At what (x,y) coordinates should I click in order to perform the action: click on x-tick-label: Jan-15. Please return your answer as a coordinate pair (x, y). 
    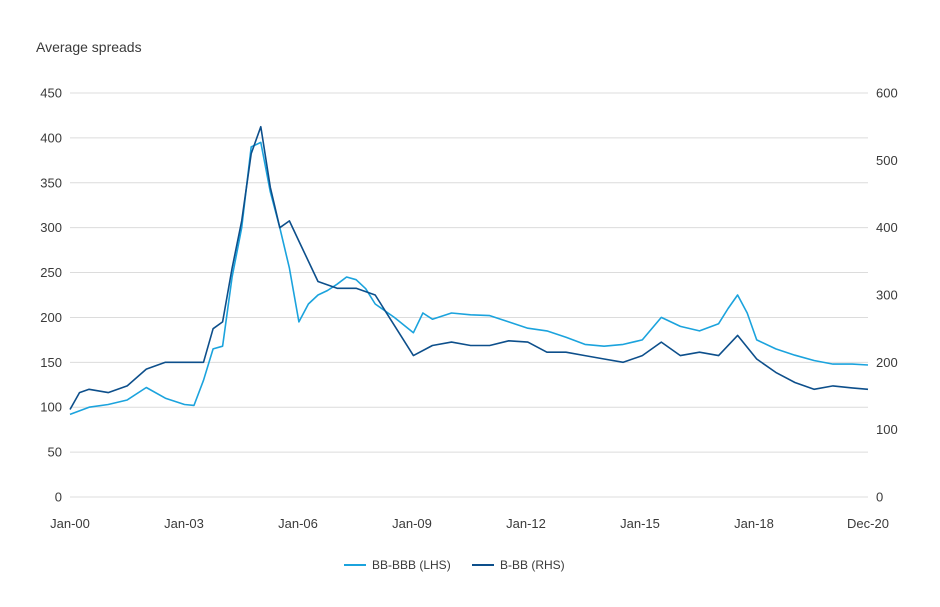
    Looking at the image, I should click on (640, 523).